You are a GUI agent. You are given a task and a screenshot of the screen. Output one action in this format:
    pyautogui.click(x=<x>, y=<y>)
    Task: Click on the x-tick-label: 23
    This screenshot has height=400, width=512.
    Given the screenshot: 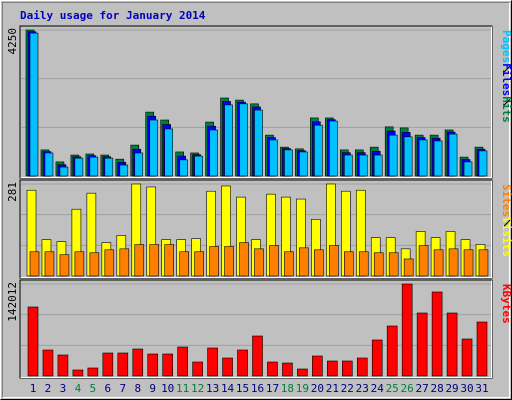 What is the action you would take?
    pyautogui.click(x=362, y=388)
    